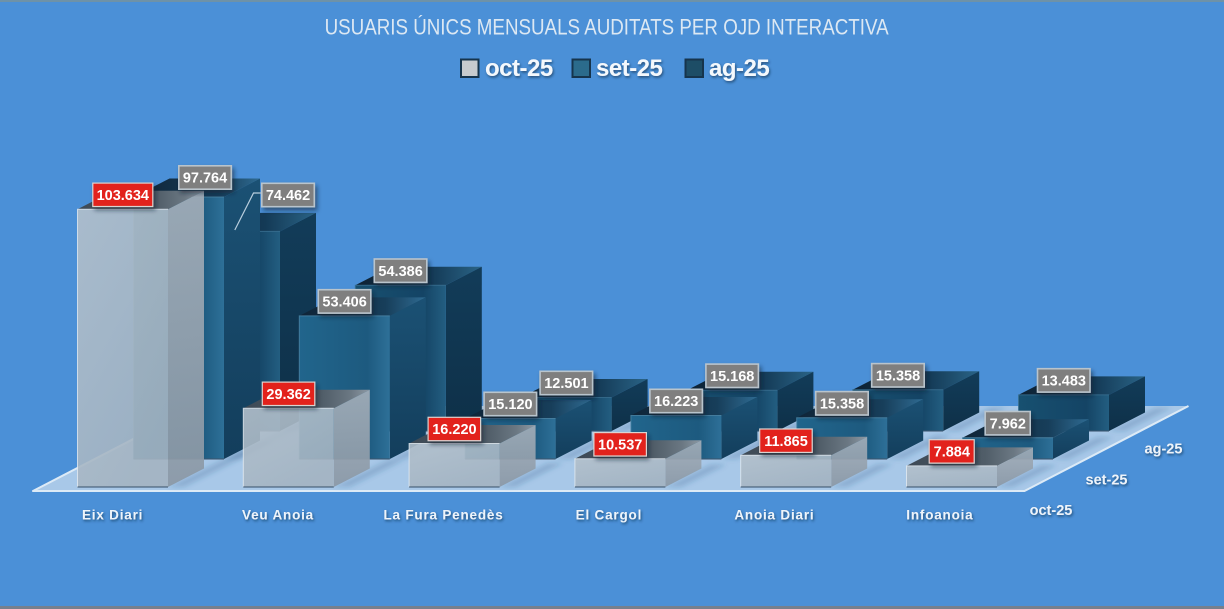  I want to click on svg-text: 15.120, so click(510, 405).